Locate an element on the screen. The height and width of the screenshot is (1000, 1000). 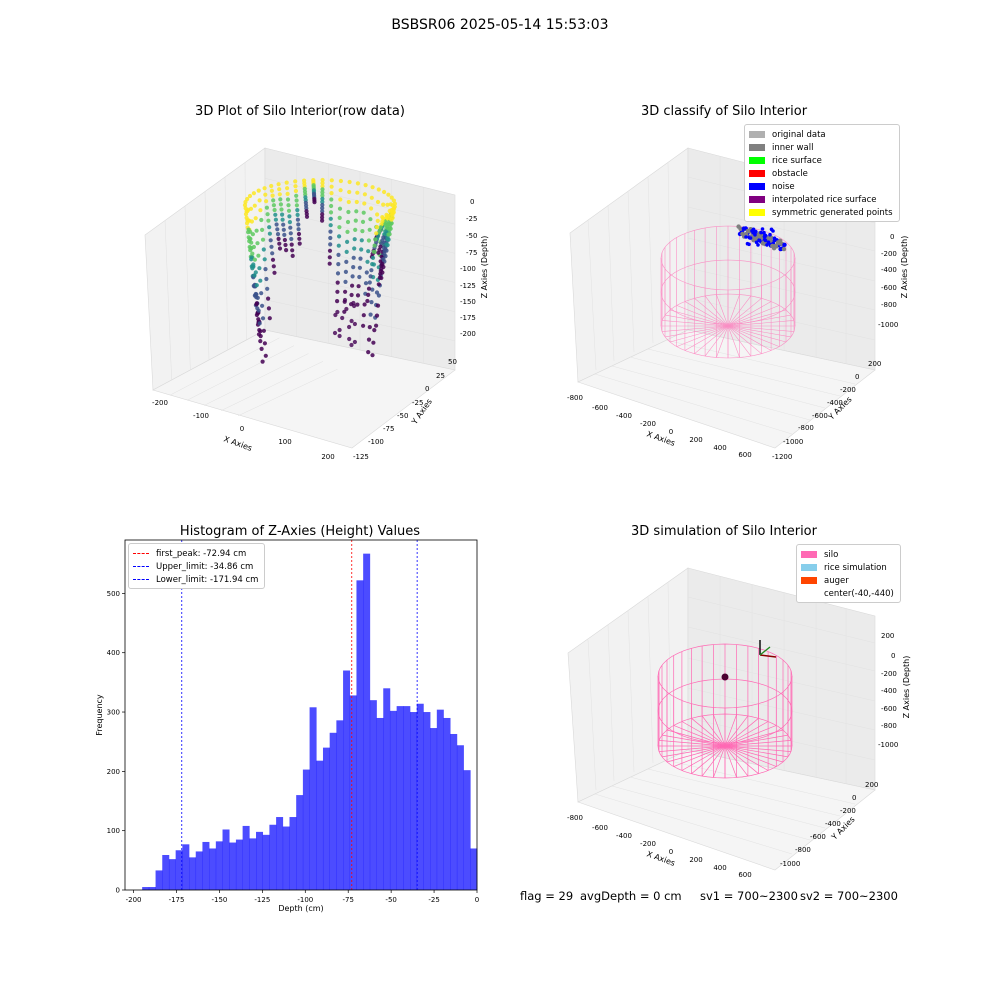
simulation-plot-title: 3D simulation of Silo Interior is located at coordinates (724, 531).